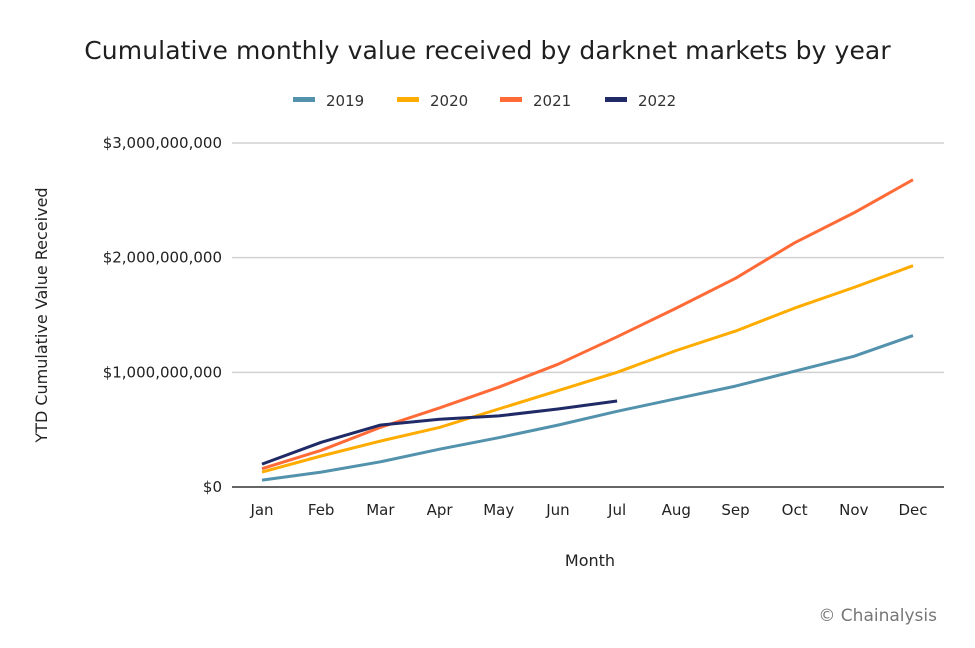 The image size is (975, 648). I want to click on legend-item-2022: 2022, so click(640, 101).